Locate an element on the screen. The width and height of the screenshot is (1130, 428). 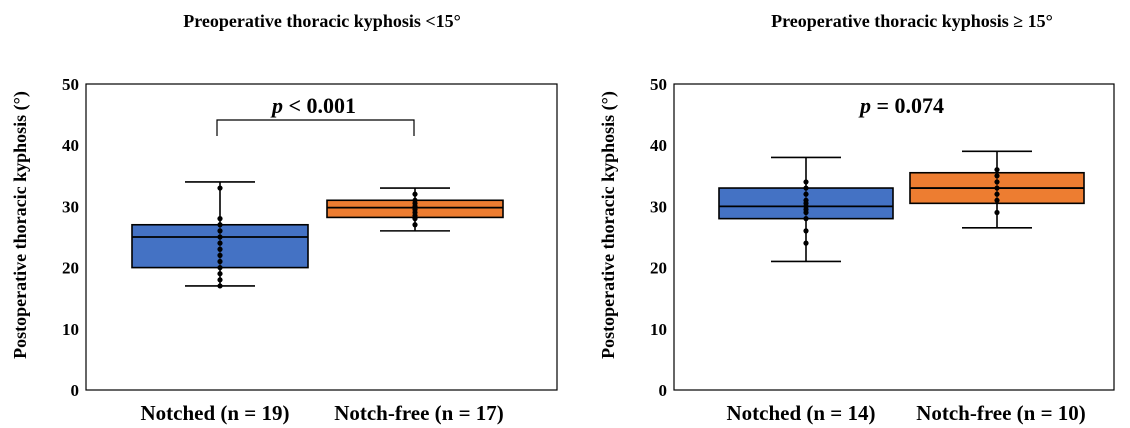
x-category-label: Notched (n = 19) is located at coordinates (214, 413).